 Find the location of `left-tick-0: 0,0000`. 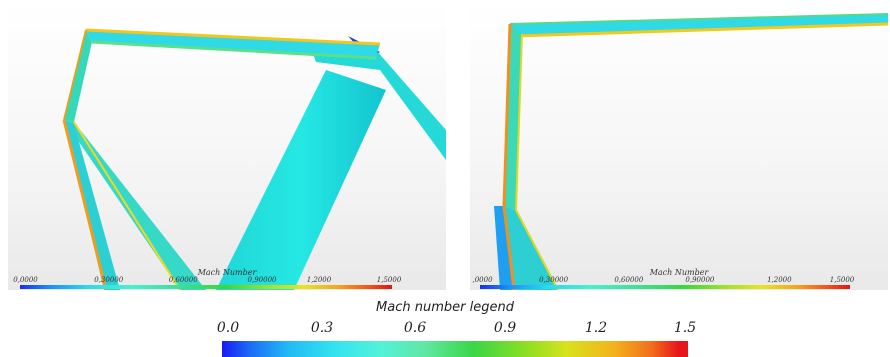

left-tick-0: 0,0000 is located at coordinates (25, 280).